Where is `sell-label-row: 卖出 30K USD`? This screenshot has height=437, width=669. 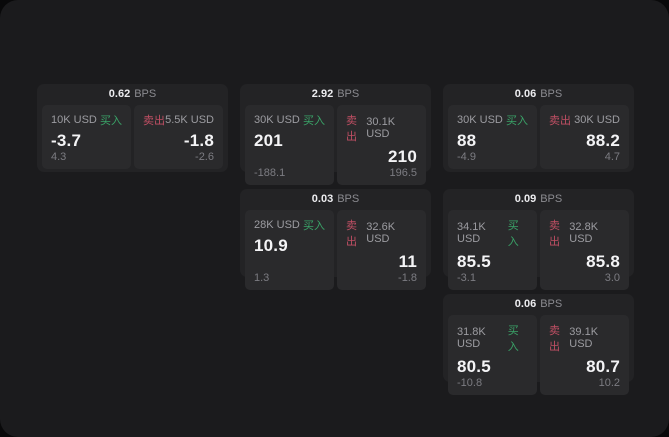
sell-label-row: 卖出 30K USD is located at coordinates (584, 120).